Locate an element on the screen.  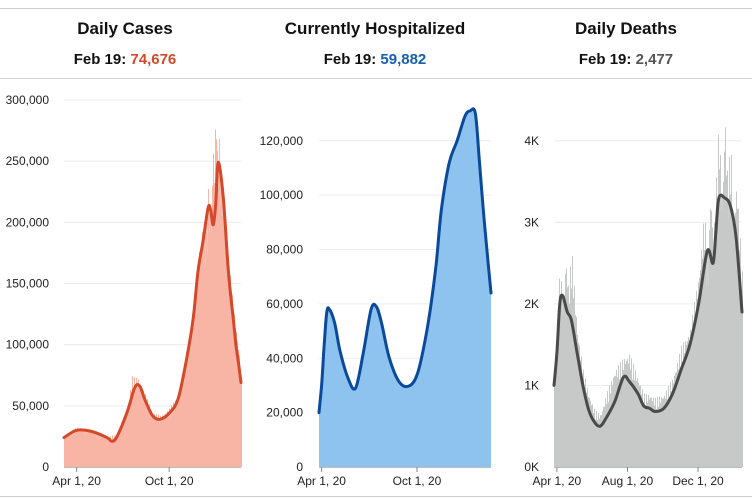
deaths-y-tick-label: 3K is located at coordinates (531, 222).